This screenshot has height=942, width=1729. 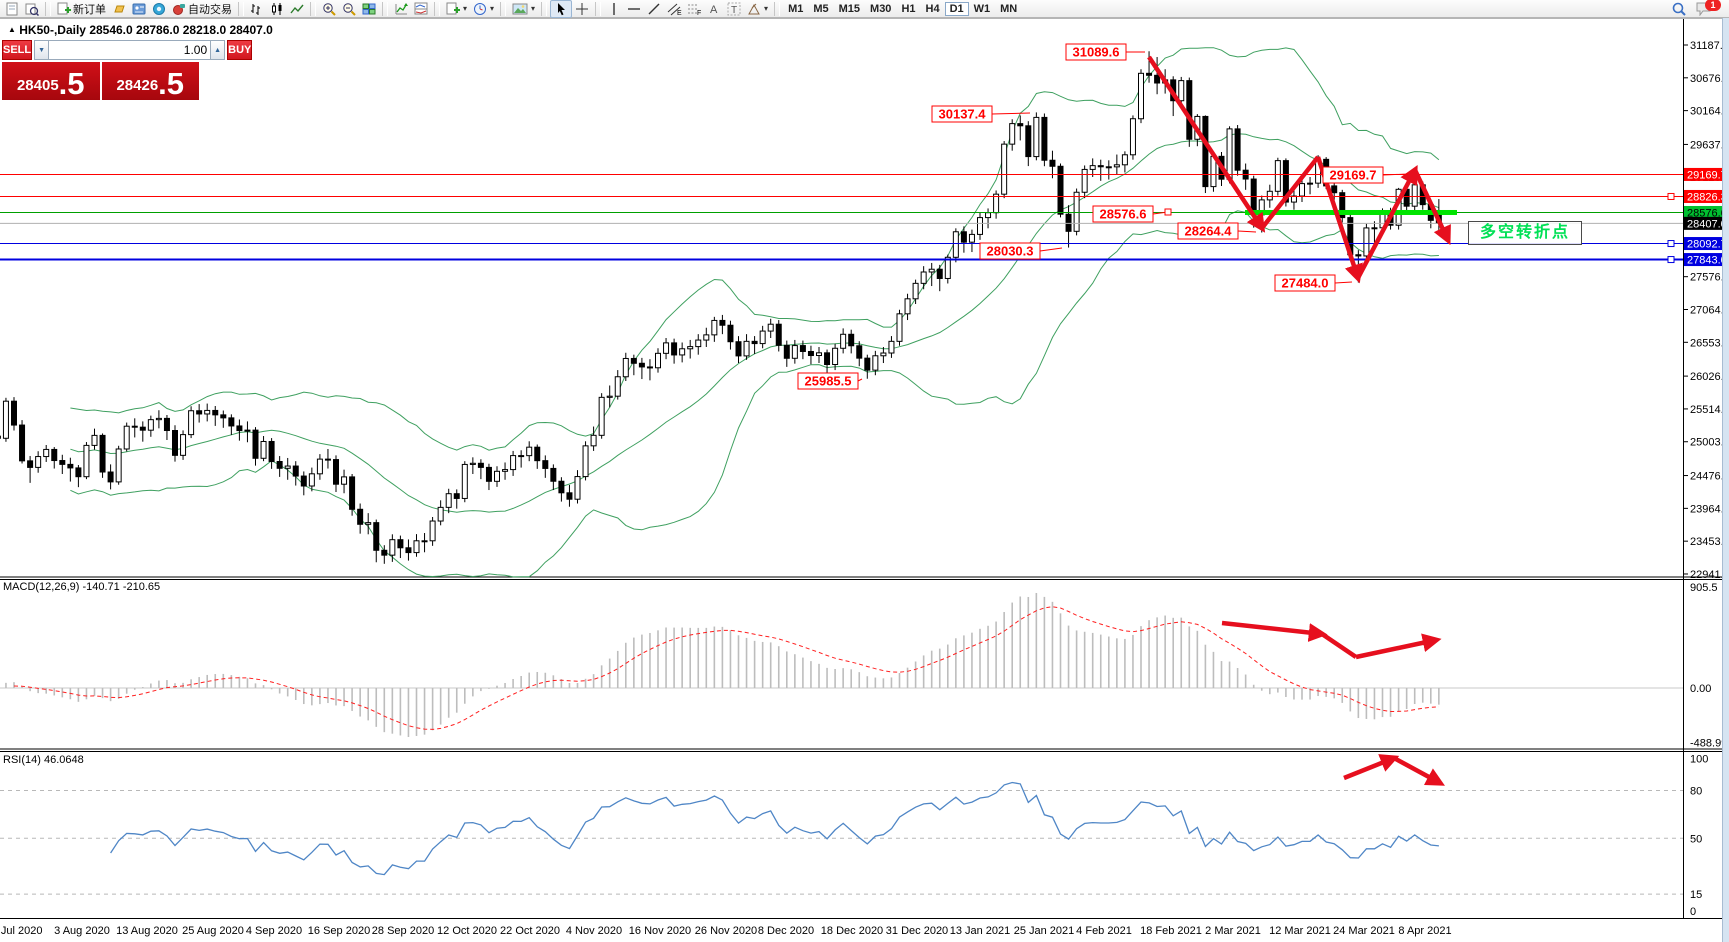 I want to click on period-dropdown: ▾, so click(x=483, y=9).